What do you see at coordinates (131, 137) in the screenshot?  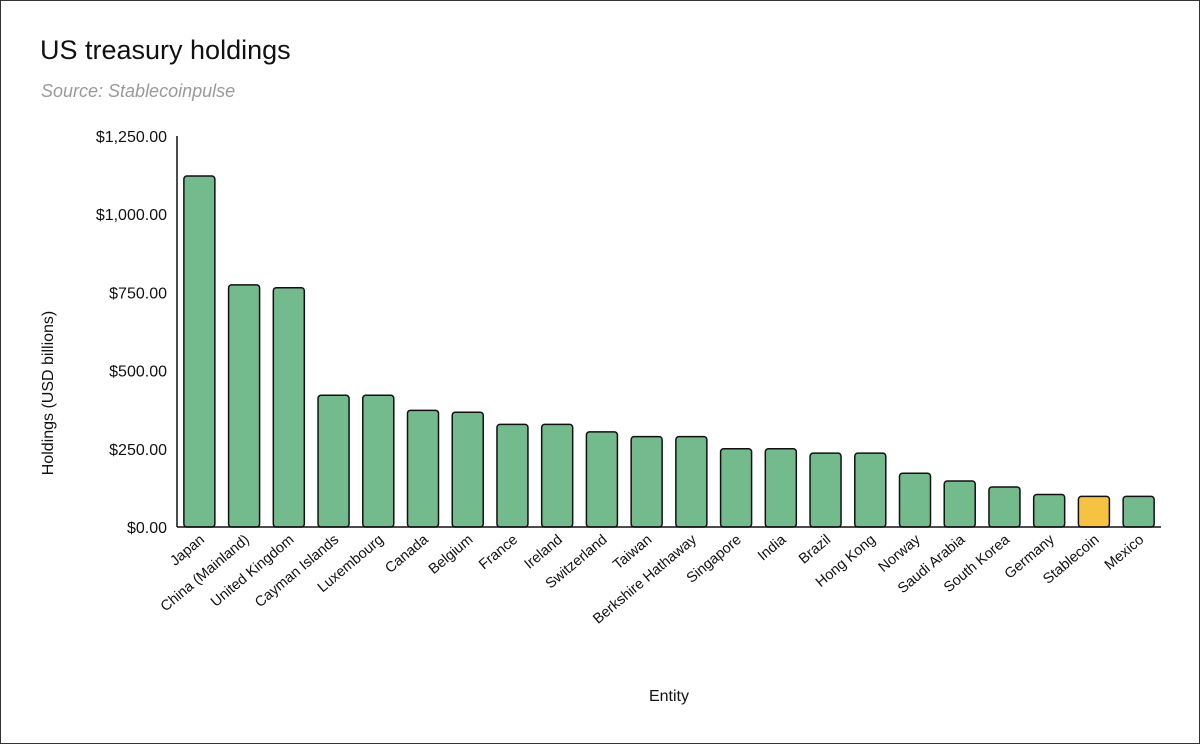 I see `y-tick-label: $1,250.00` at bounding box center [131, 137].